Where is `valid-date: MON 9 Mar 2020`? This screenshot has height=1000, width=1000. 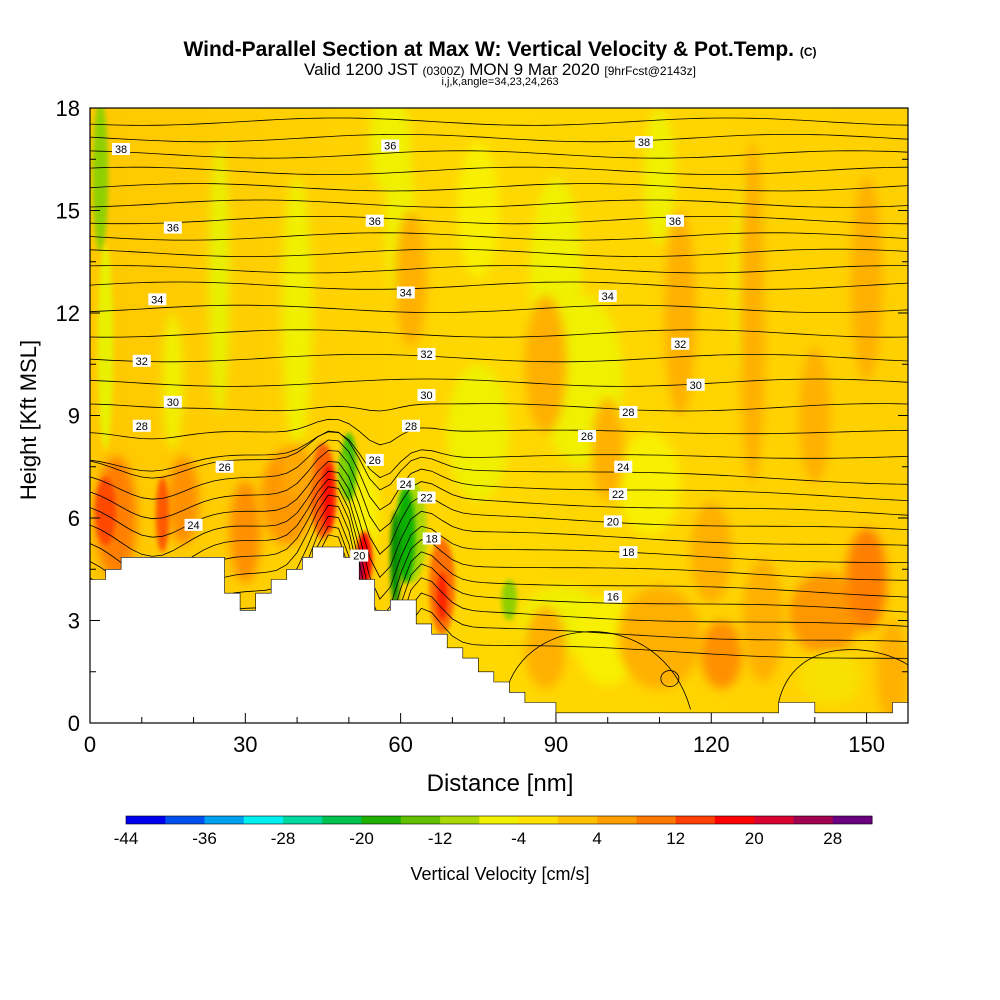
valid-date: MON 9 Mar 2020 is located at coordinates (534, 69).